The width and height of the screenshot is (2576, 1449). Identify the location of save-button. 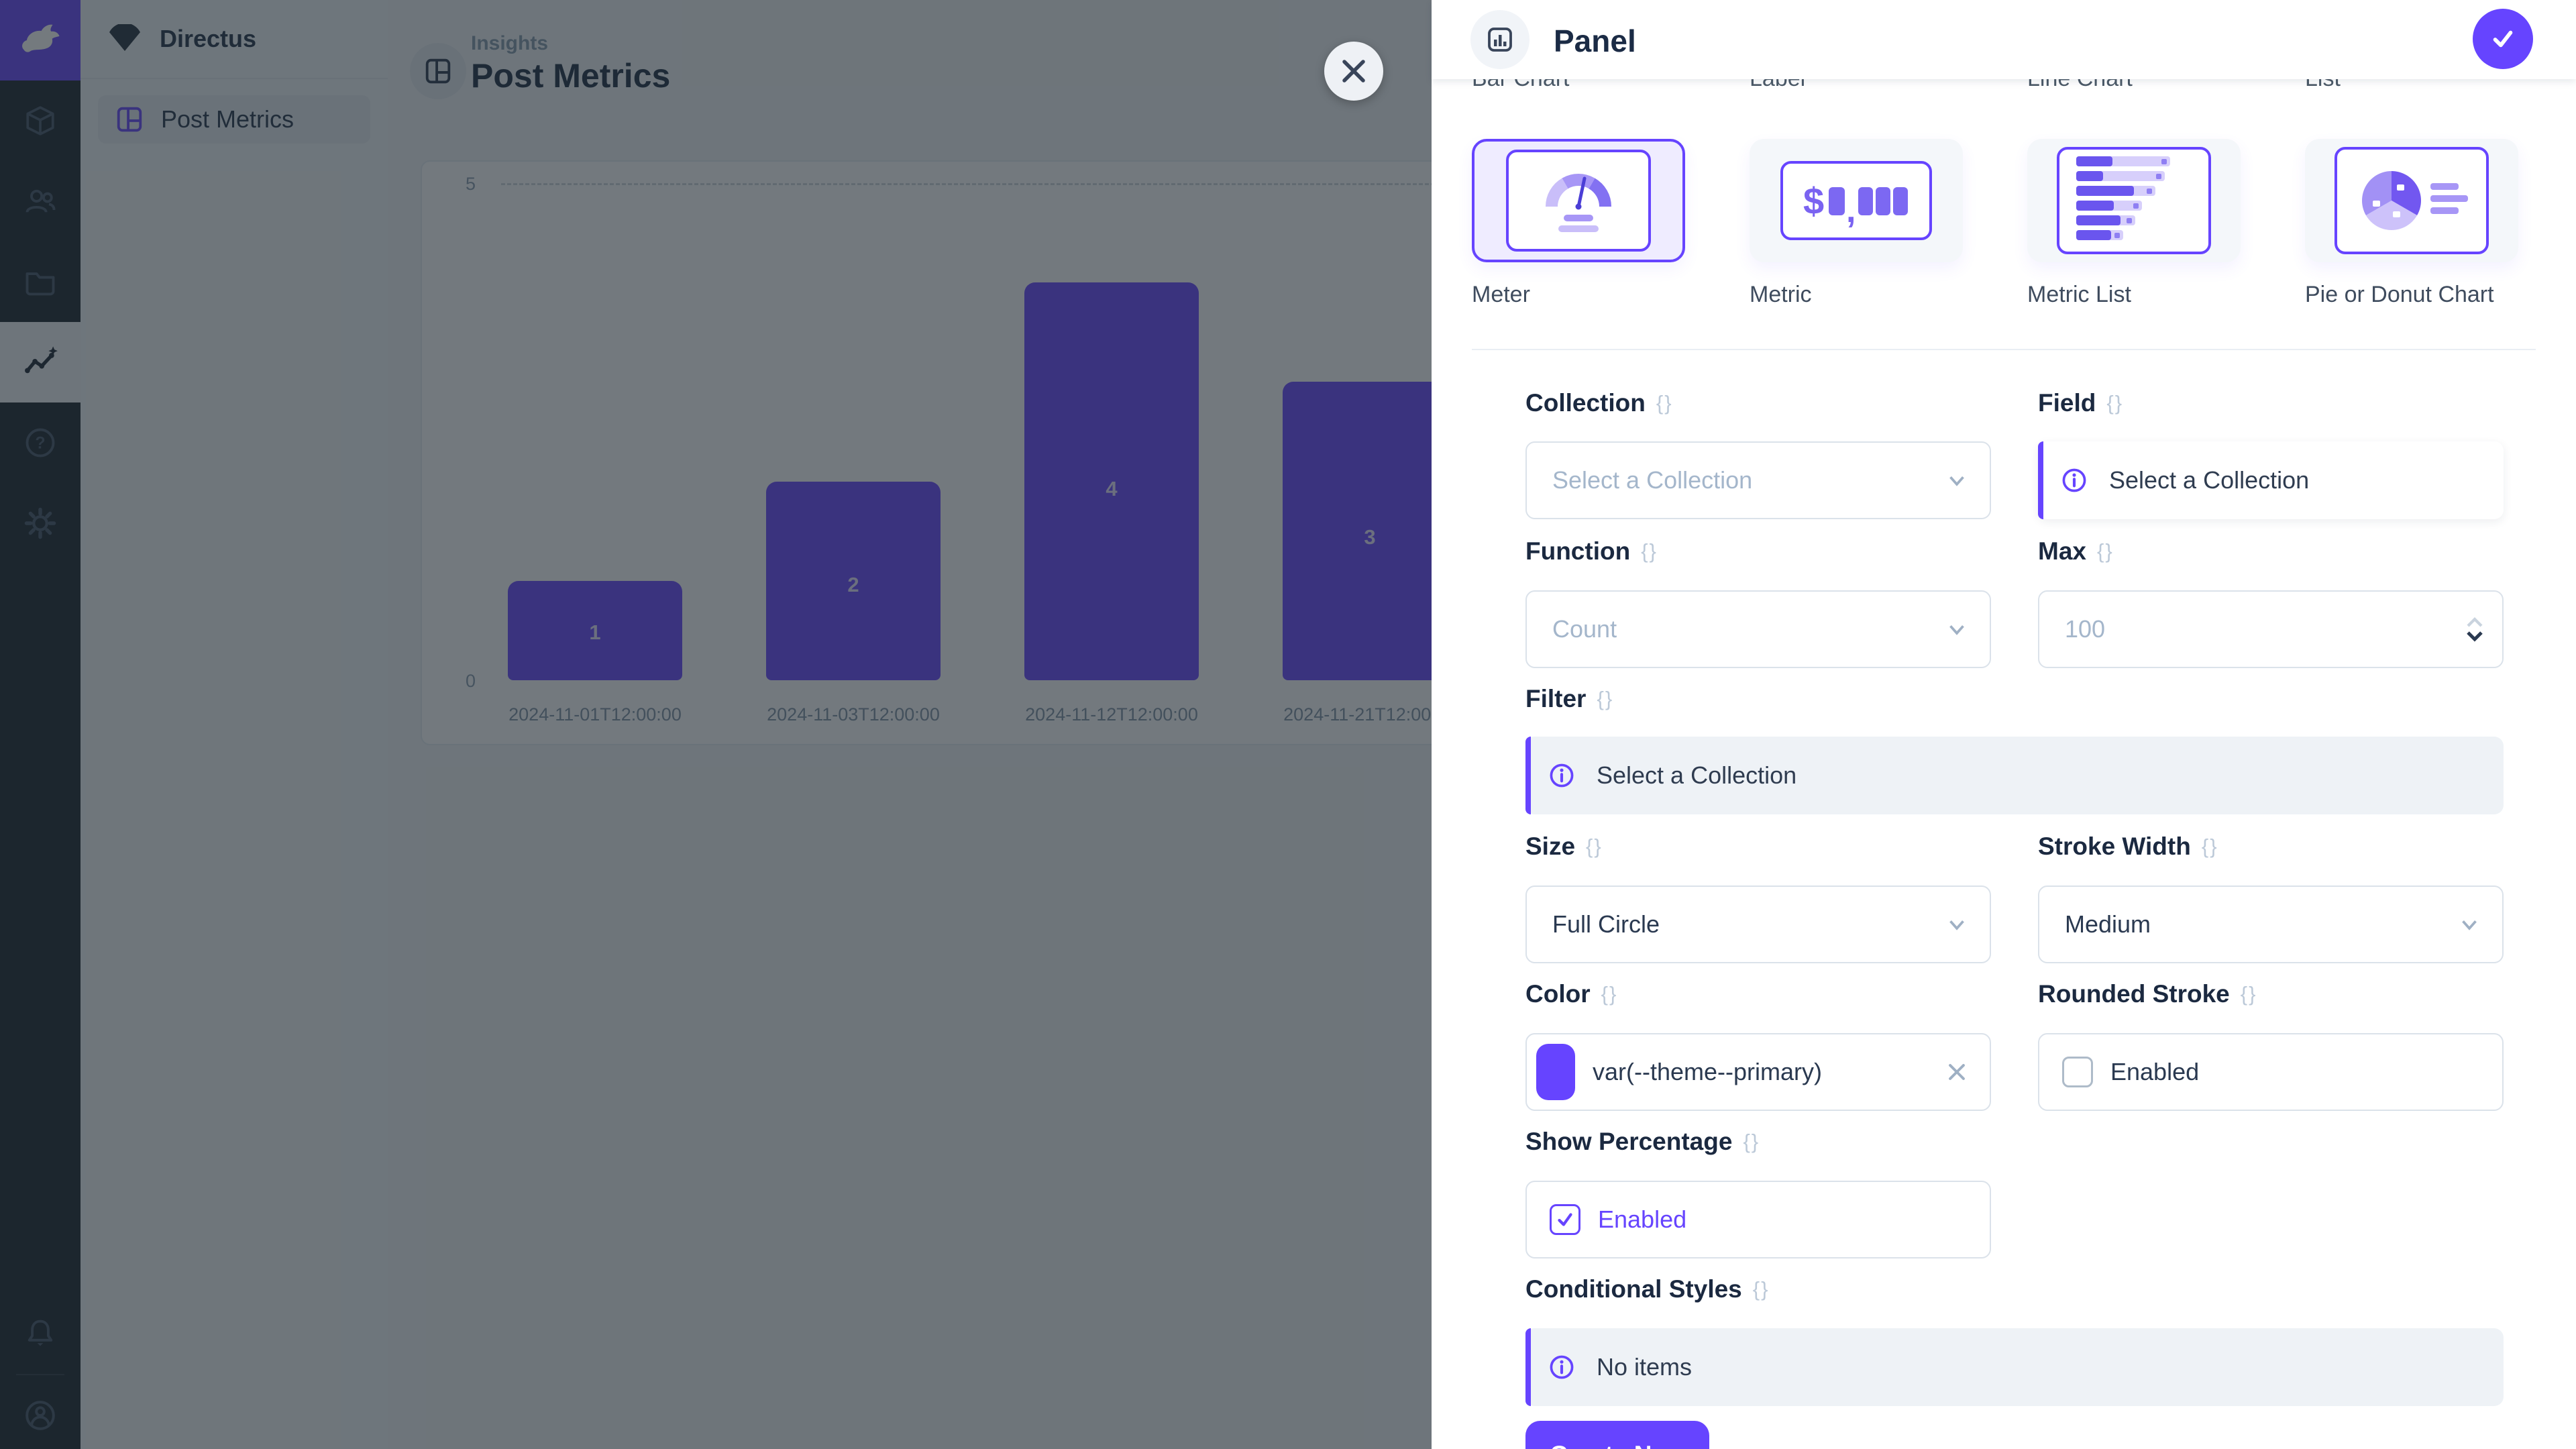
(2503, 39).